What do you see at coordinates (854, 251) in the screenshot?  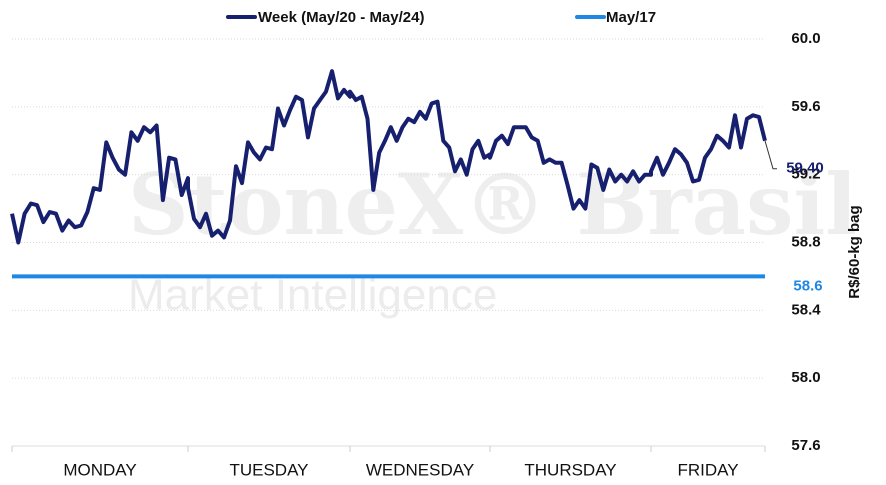 I see `y-axis-label: R$/60-kg bag` at bounding box center [854, 251].